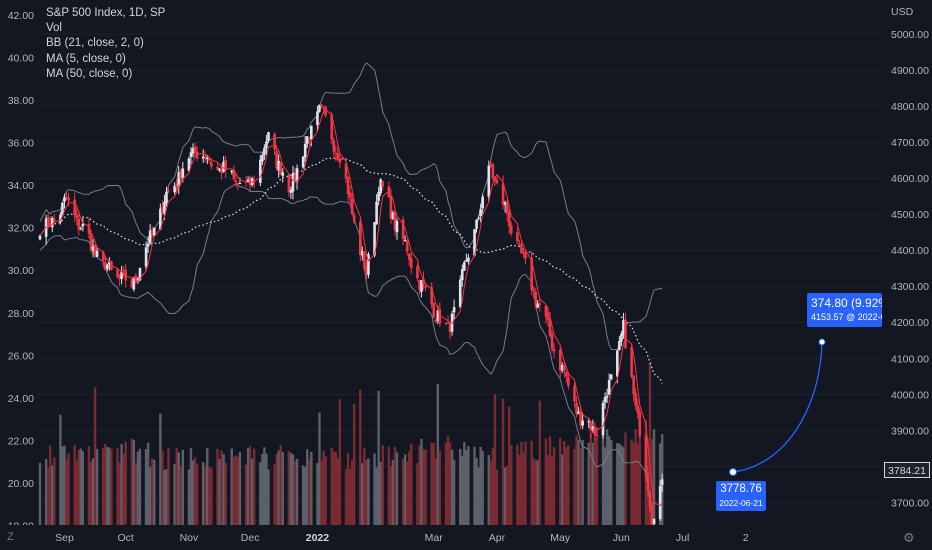 This screenshot has height=550, width=932. What do you see at coordinates (777, 407) in the screenshot?
I see `measure-tool` at bounding box center [777, 407].